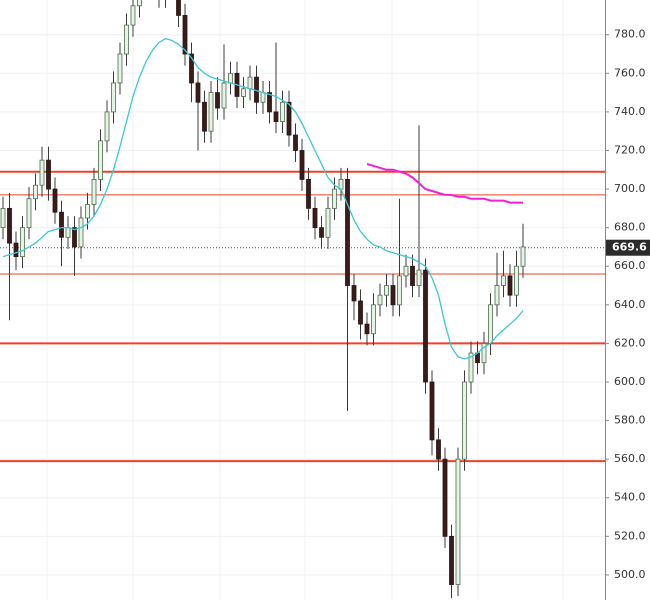 This screenshot has width=650, height=600. What do you see at coordinates (630, 420) in the screenshot?
I see `y-tick-label: 580.0` at bounding box center [630, 420].